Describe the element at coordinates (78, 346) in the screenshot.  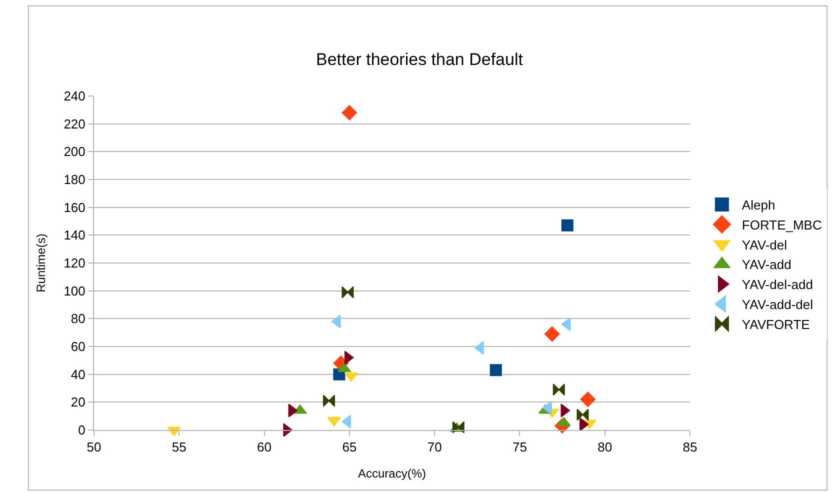
I see `y-tick-label: 60` at that location.